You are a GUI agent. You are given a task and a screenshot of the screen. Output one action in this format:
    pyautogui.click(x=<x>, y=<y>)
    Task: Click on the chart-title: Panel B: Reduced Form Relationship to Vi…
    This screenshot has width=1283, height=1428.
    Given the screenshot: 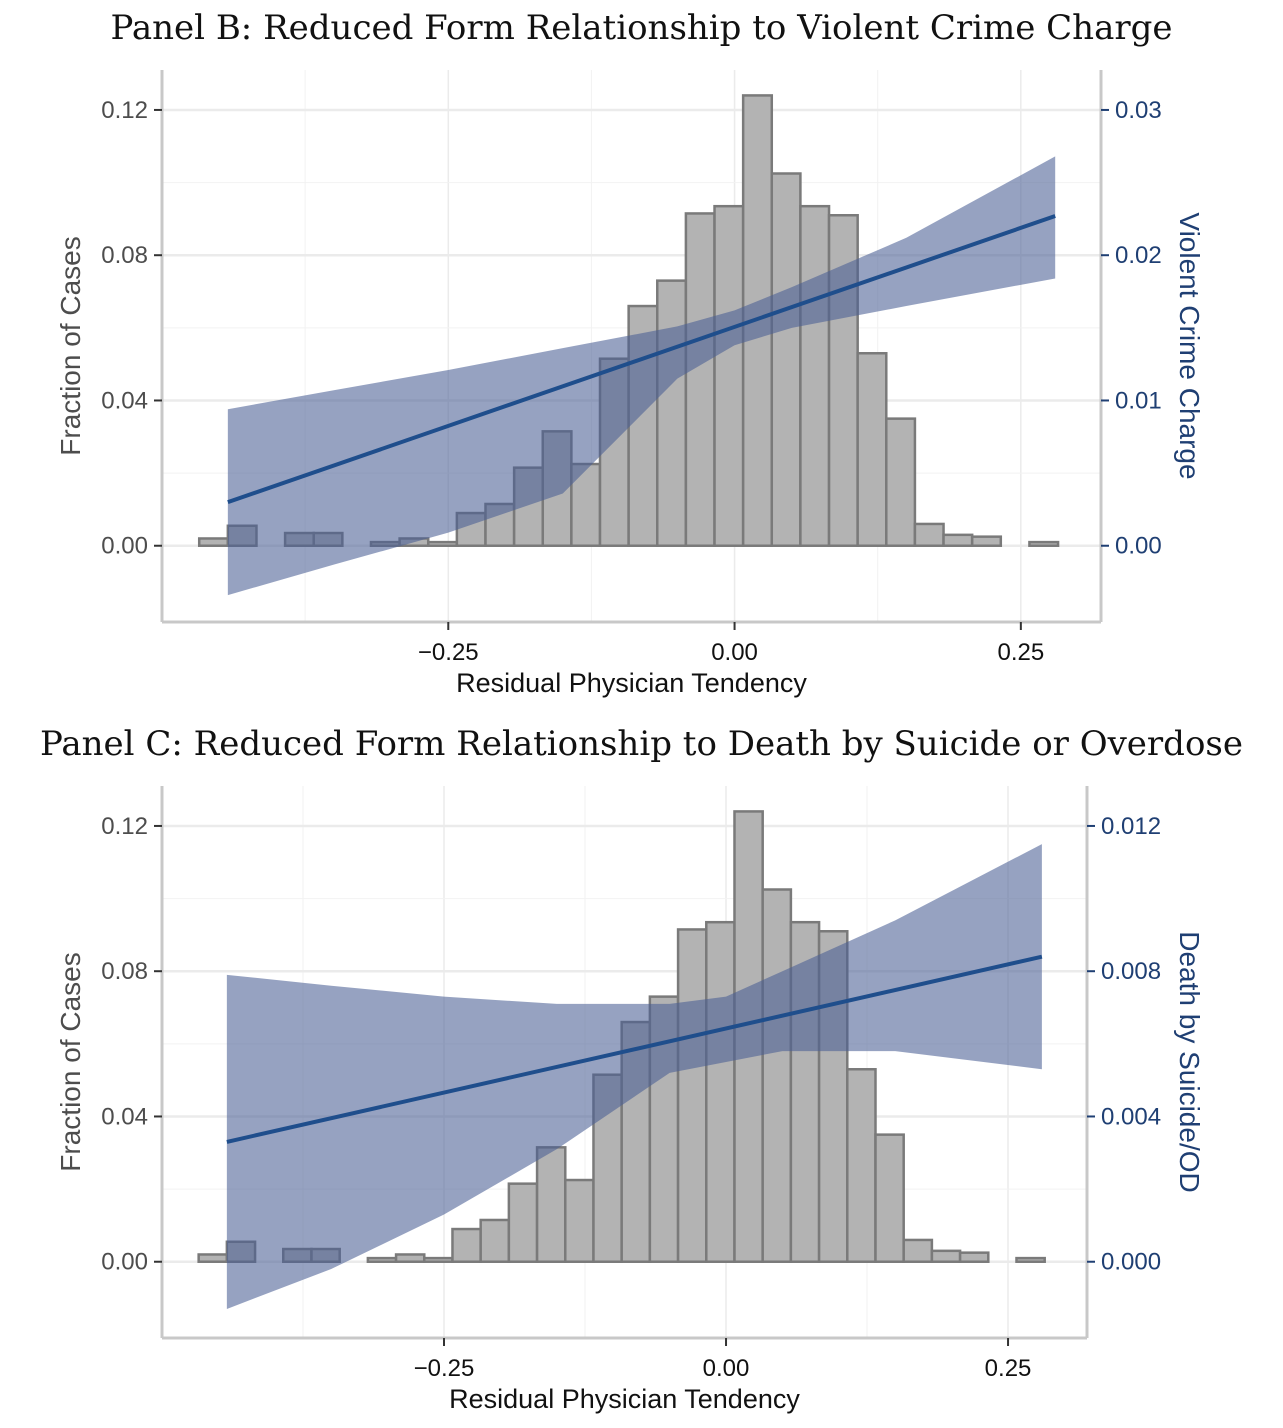 What is the action you would take?
    pyautogui.click(x=641, y=28)
    